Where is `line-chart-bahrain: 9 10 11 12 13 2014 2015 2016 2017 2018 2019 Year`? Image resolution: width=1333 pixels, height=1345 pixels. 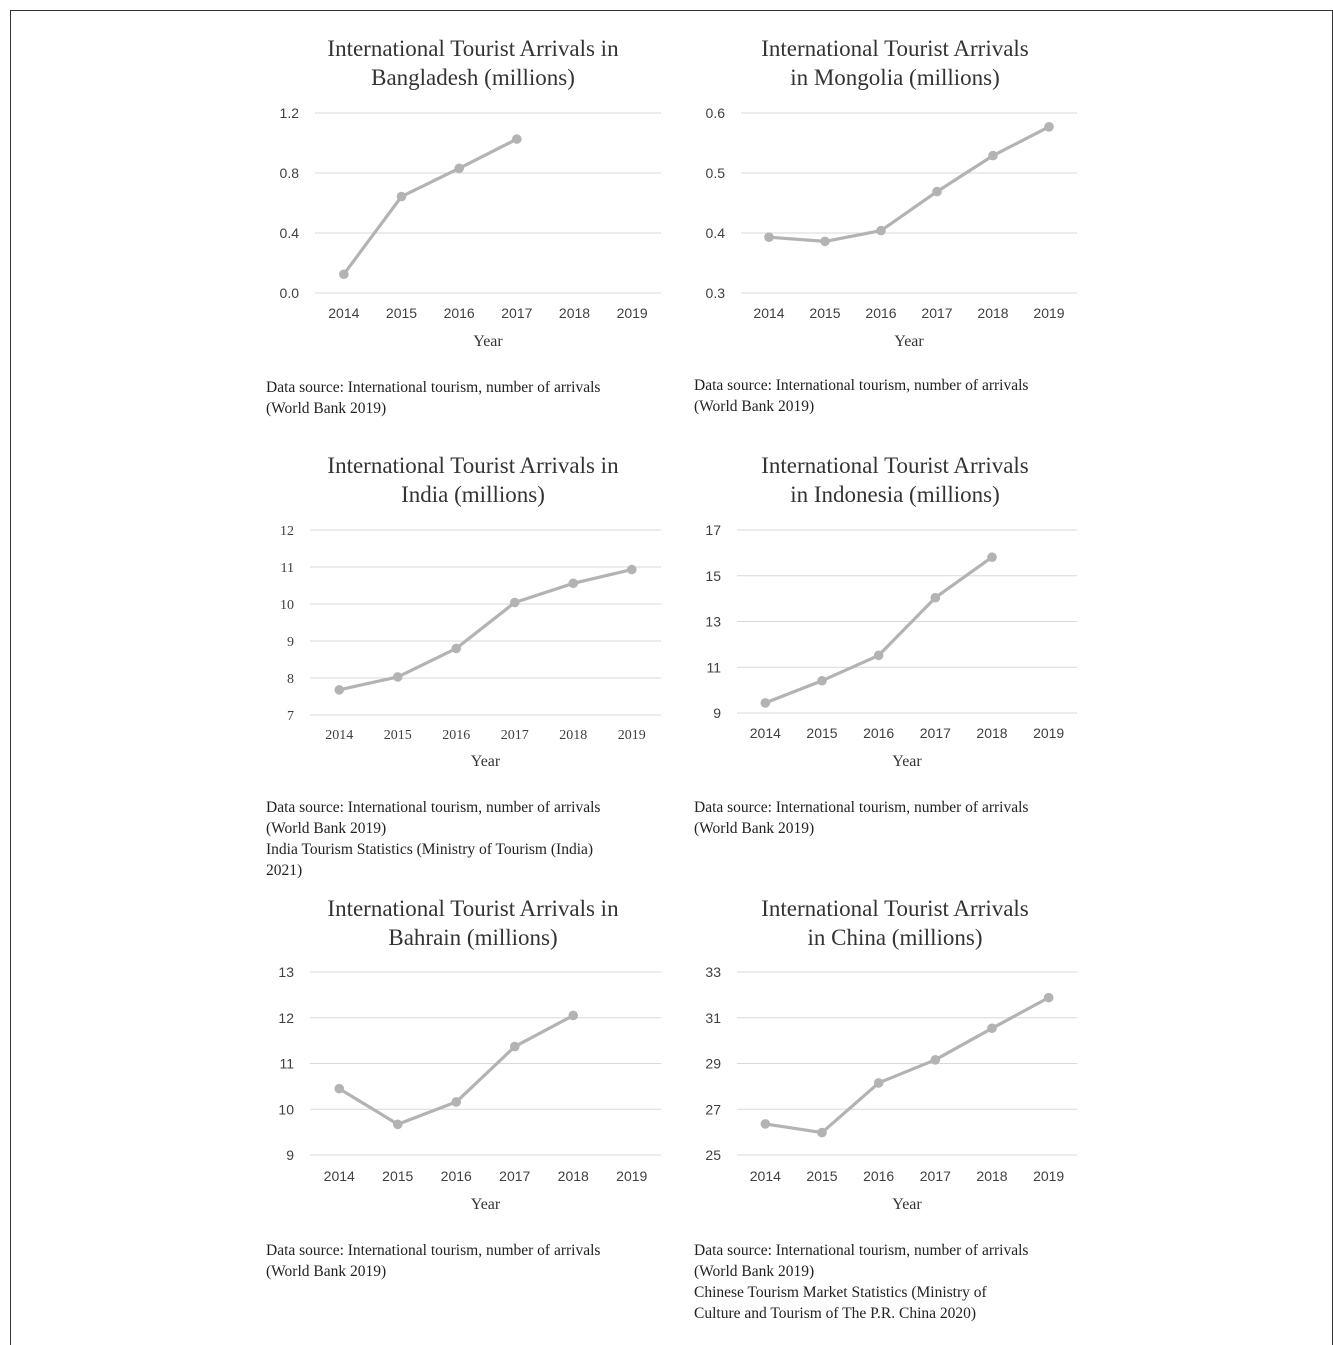 line-chart-bahrain: 9 10 11 12 13 2014 2015 2016 2017 2018 2019 Year is located at coordinates (469, 1088).